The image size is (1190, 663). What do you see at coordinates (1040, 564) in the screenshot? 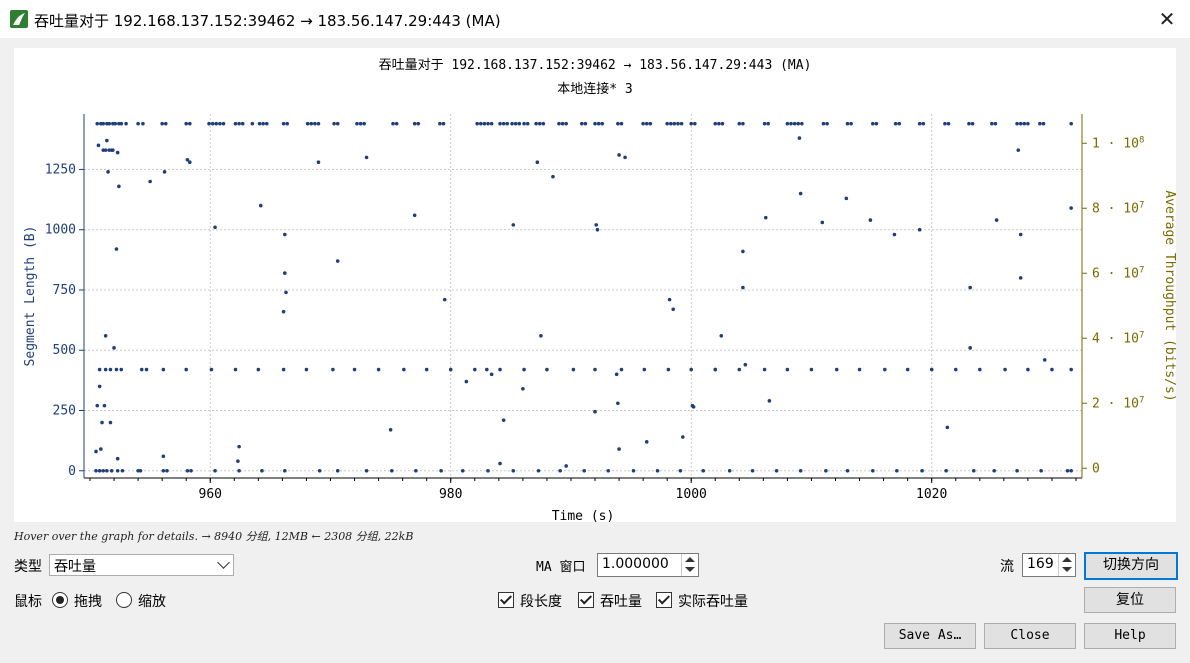
I see `stream-value: 169` at bounding box center [1040, 564].